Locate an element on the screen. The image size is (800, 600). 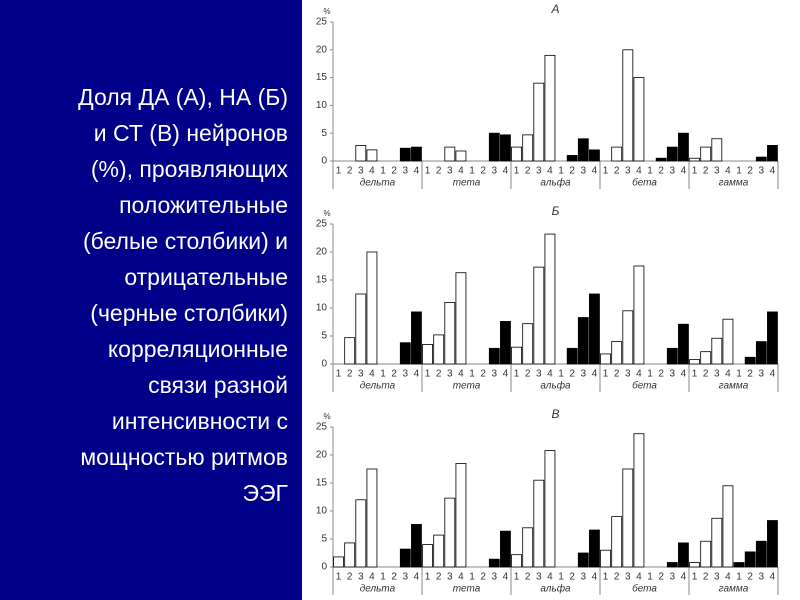
chart-title: Б is located at coordinates (556, 211).